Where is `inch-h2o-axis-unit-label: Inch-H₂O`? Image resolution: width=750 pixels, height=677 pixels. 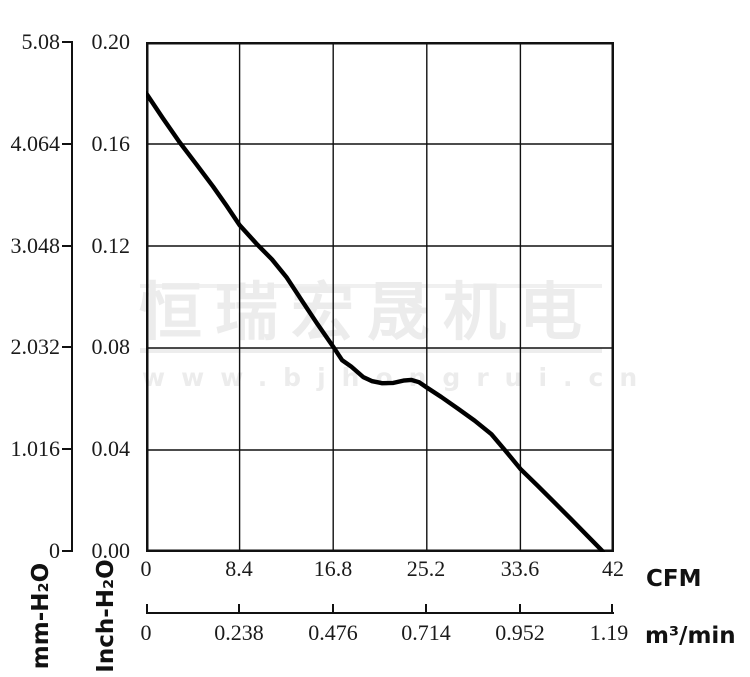
inch-h2o-axis-unit-label: Inch-H₂O is located at coordinates (106, 616).